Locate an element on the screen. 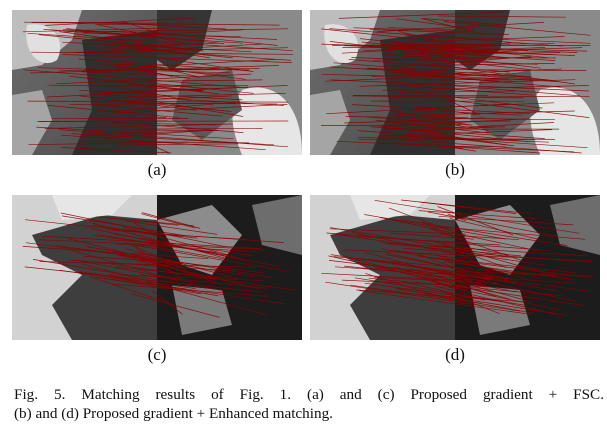 The height and width of the screenshot is (443, 607). panel-c-label: (c) is located at coordinates (157, 354).